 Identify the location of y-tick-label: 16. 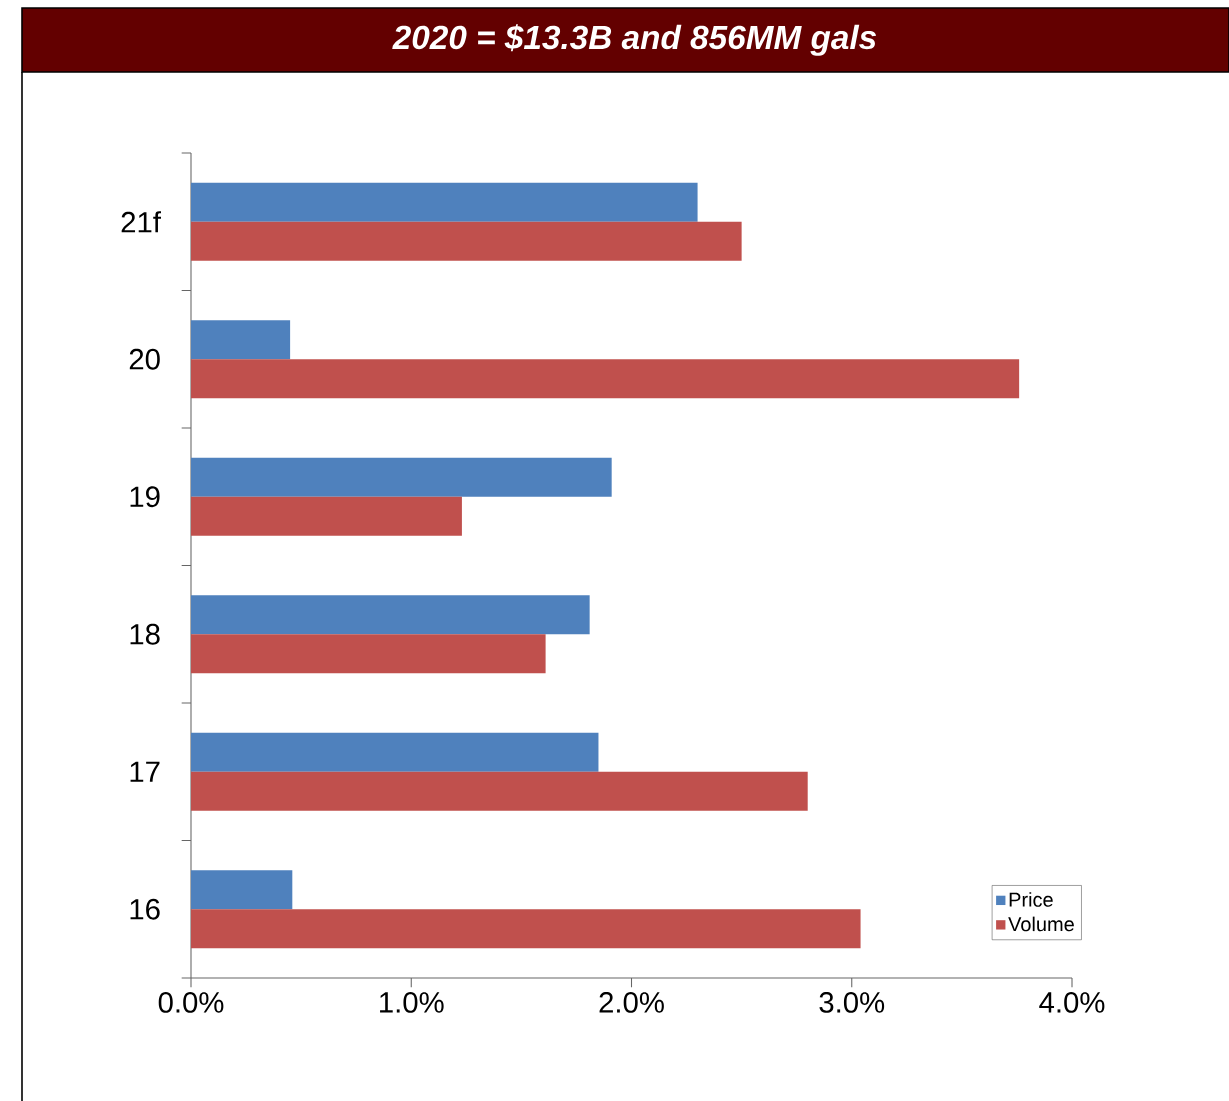
(145, 909).